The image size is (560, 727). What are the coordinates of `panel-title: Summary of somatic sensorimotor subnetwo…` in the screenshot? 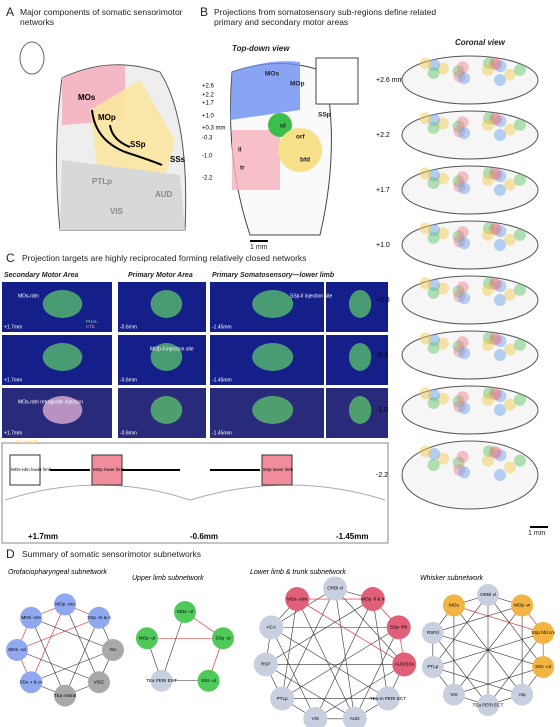 It's located at (112, 554).